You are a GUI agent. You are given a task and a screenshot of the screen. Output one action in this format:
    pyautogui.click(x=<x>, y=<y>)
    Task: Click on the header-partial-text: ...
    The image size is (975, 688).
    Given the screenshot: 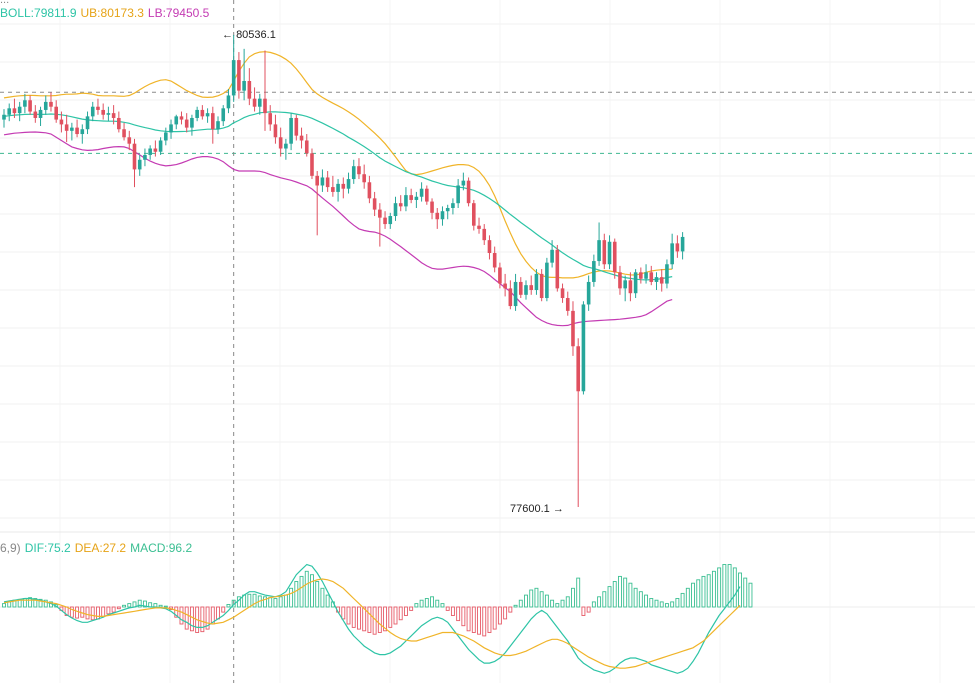 What is the action you would take?
    pyautogui.click(x=5, y=3)
    